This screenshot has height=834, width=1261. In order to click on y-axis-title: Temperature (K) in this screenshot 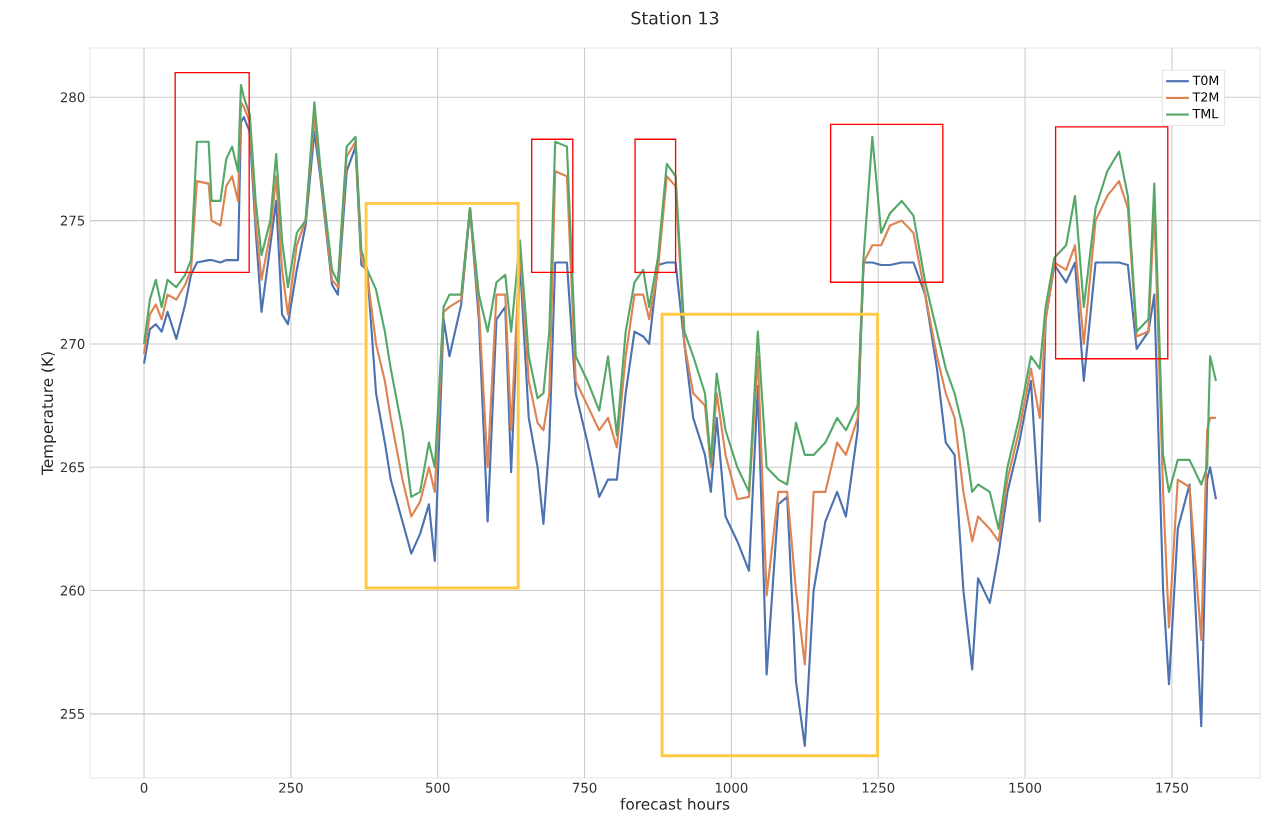, I will do `click(49, 414)`.